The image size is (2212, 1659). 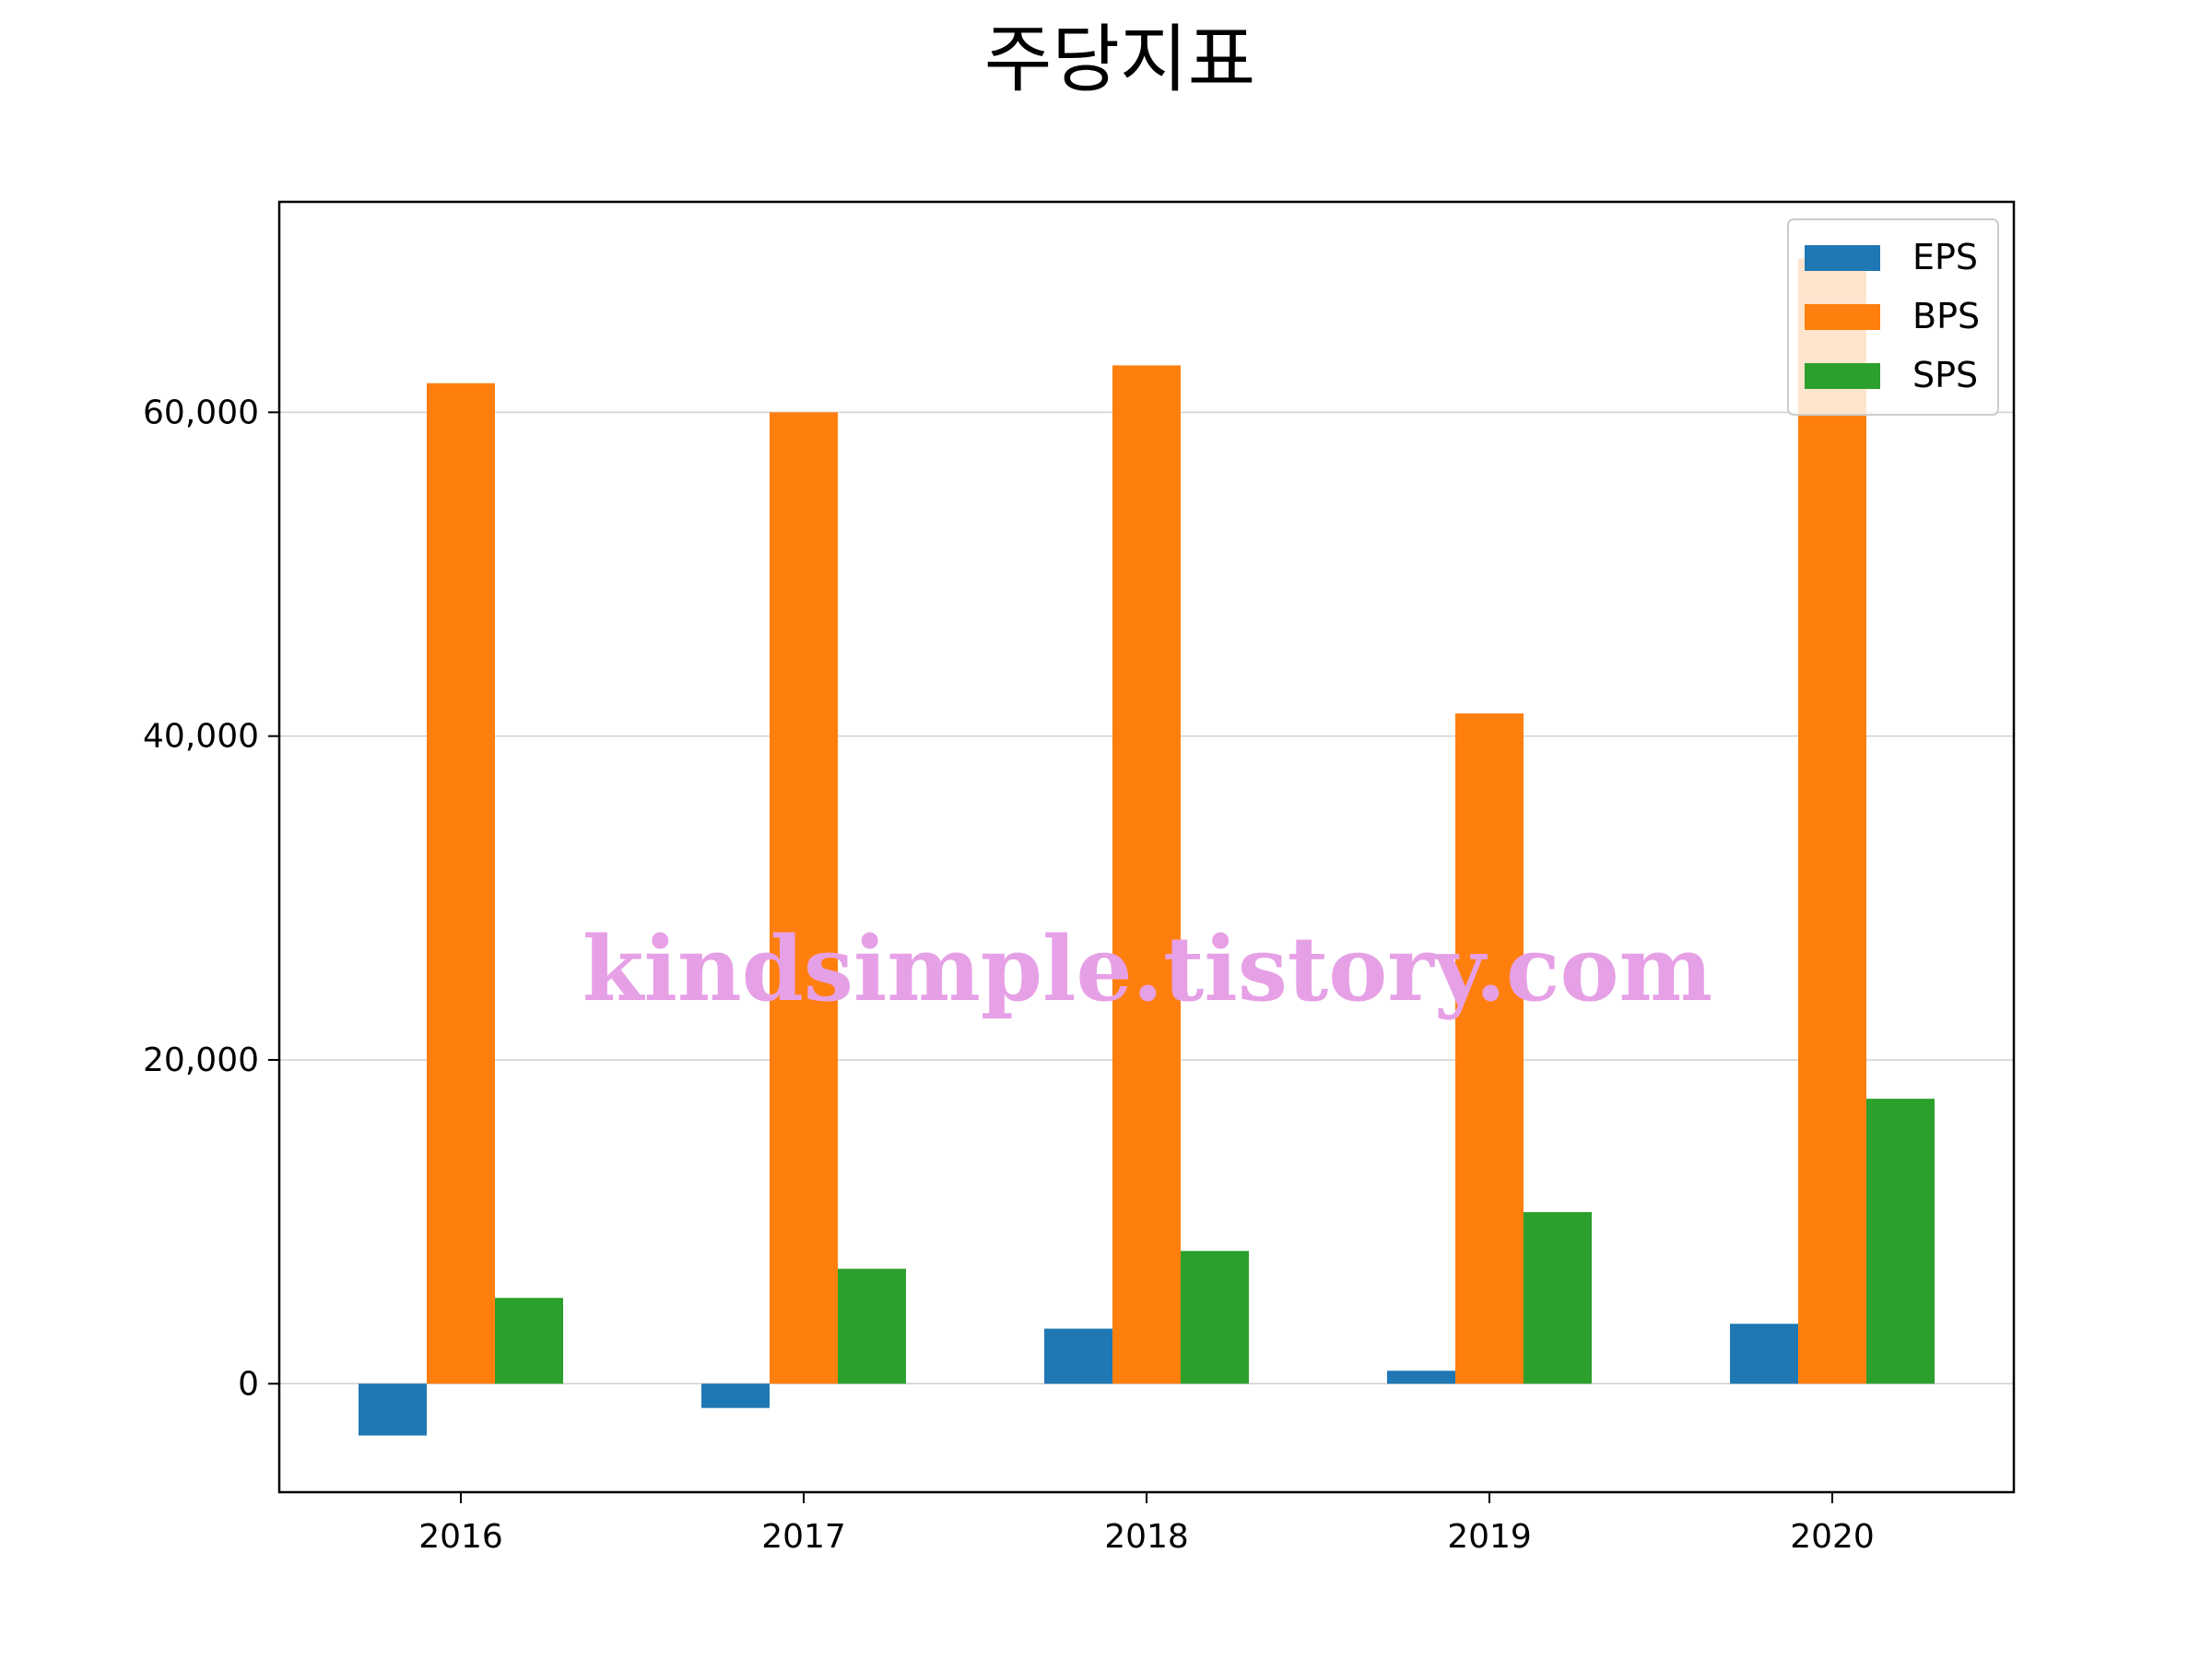 I want to click on y-tick-label: 60,000, so click(x=201, y=412).